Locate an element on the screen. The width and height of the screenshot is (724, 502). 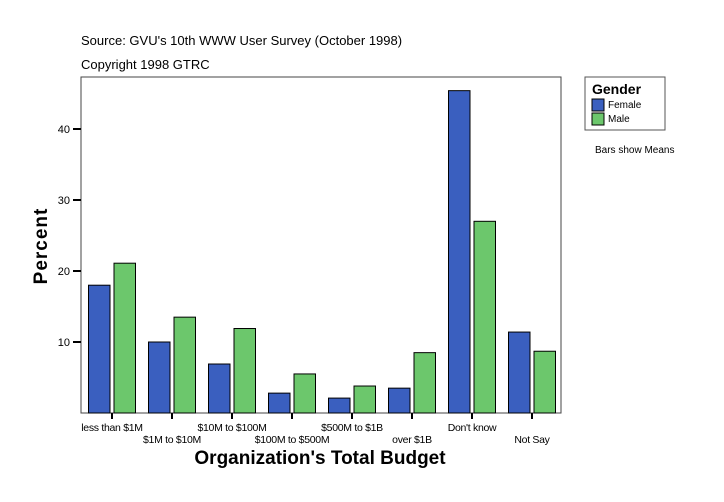
y-axis: 10 20 30 40 is located at coordinates (69, 236).